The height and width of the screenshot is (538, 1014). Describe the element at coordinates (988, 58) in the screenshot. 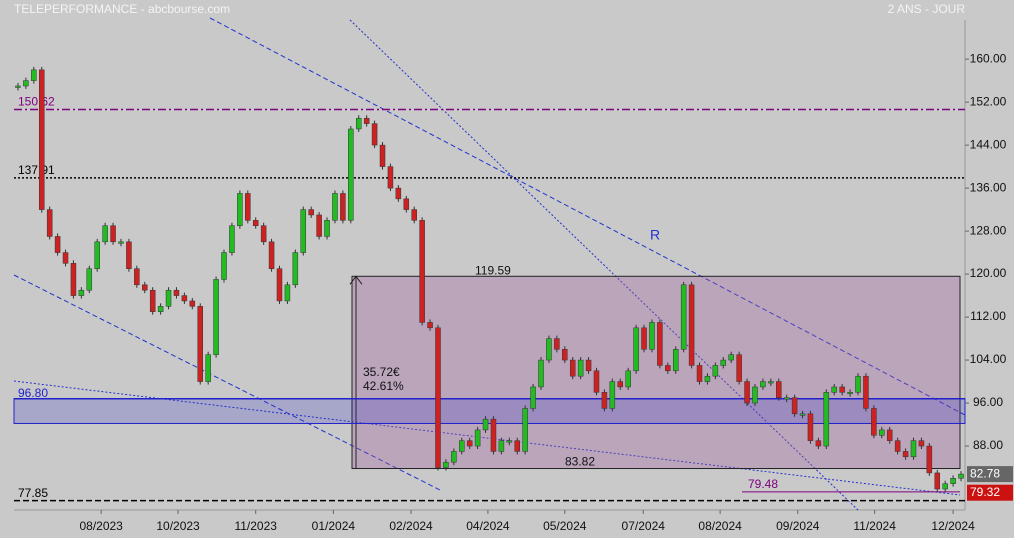

I see `y-tick-label: 160.00` at that location.